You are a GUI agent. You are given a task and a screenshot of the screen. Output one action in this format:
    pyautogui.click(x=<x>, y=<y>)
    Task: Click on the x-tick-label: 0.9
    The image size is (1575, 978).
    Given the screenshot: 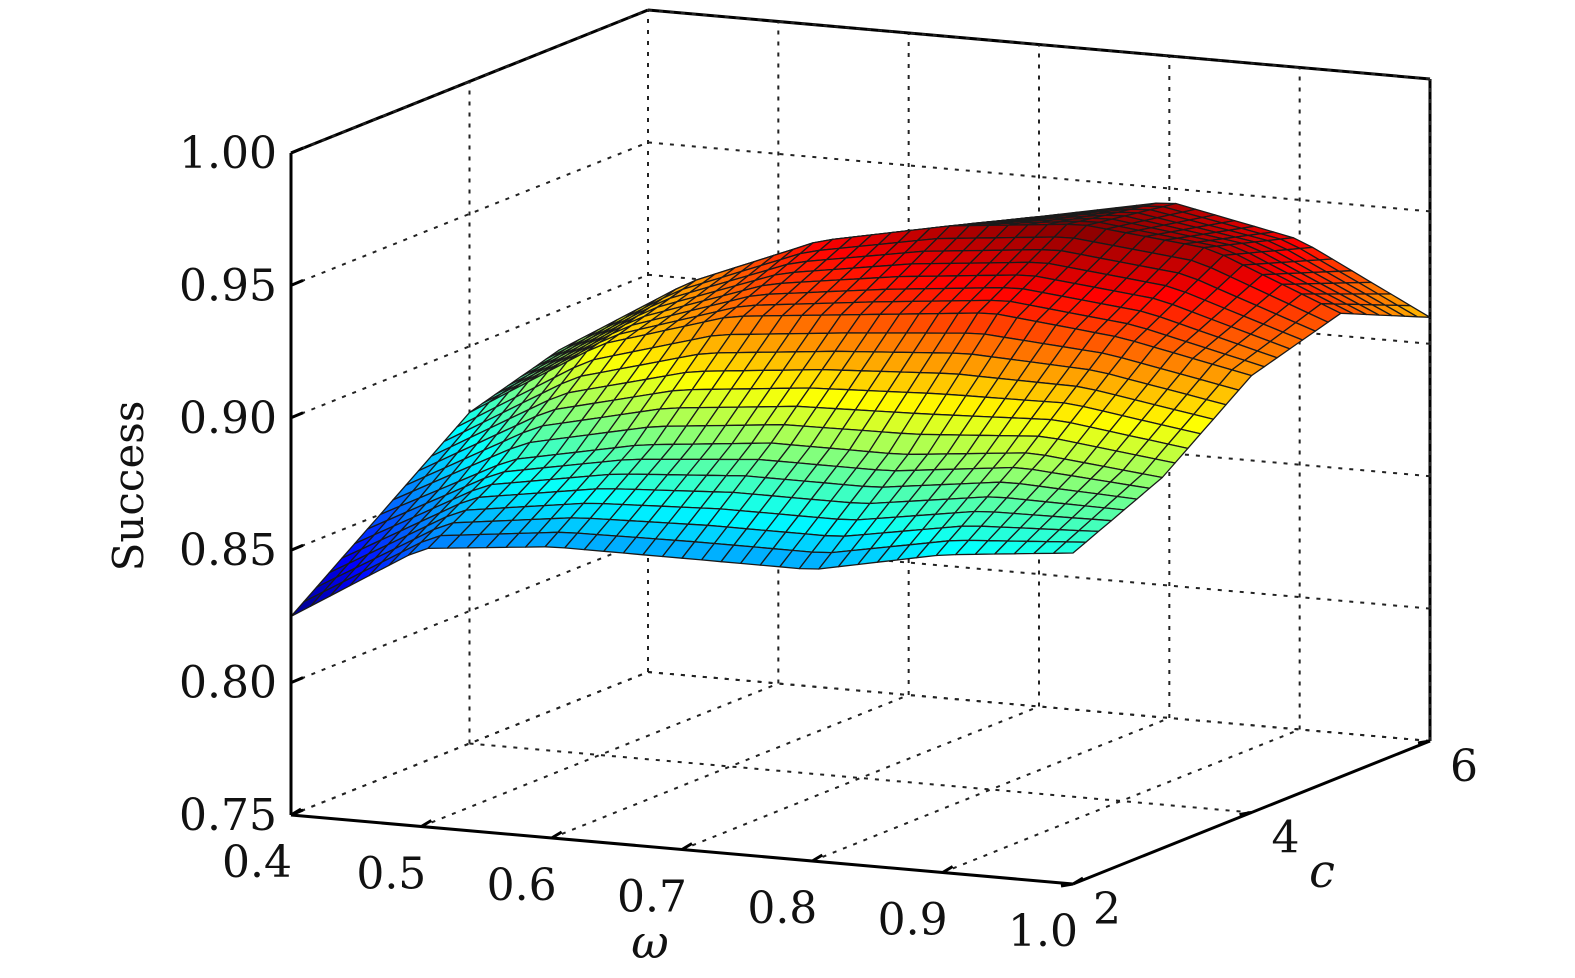 What is the action you would take?
    pyautogui.click(x=913, y=920)
    